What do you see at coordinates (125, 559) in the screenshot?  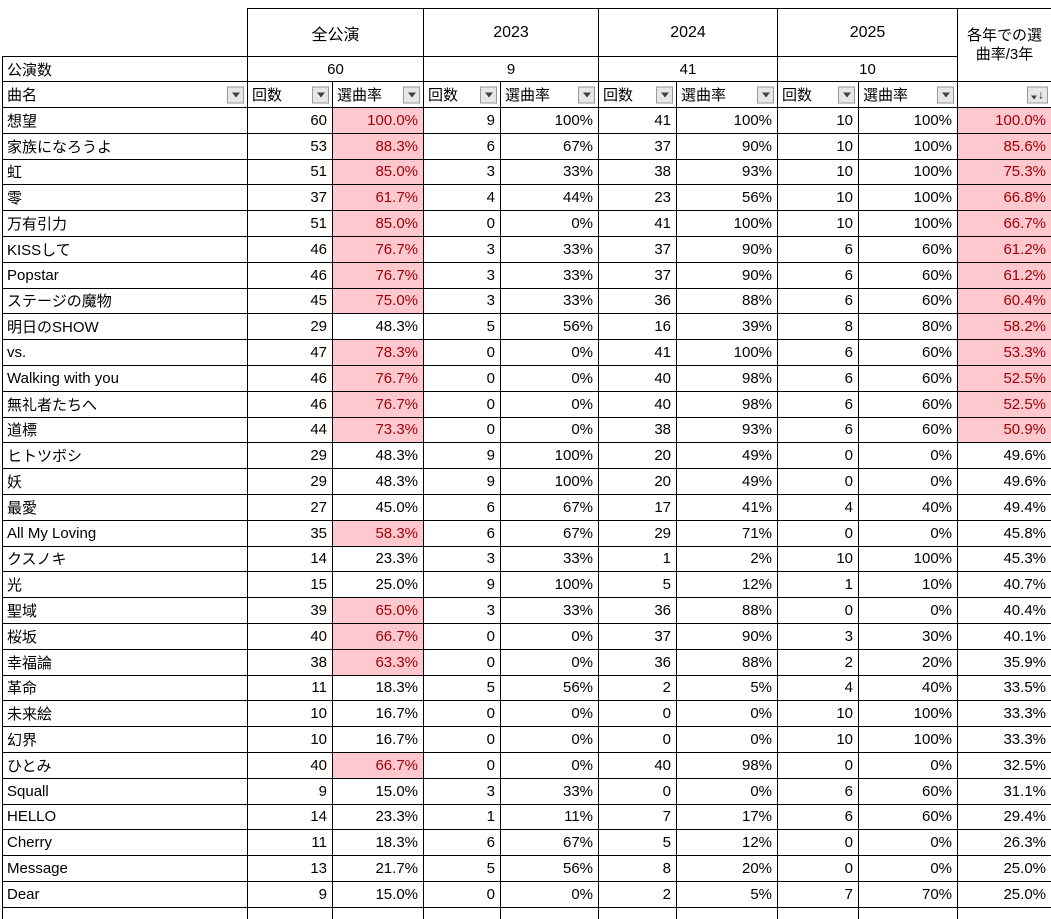 I see `song-name-cell: クスノキ` at bounding box center [125, 559].